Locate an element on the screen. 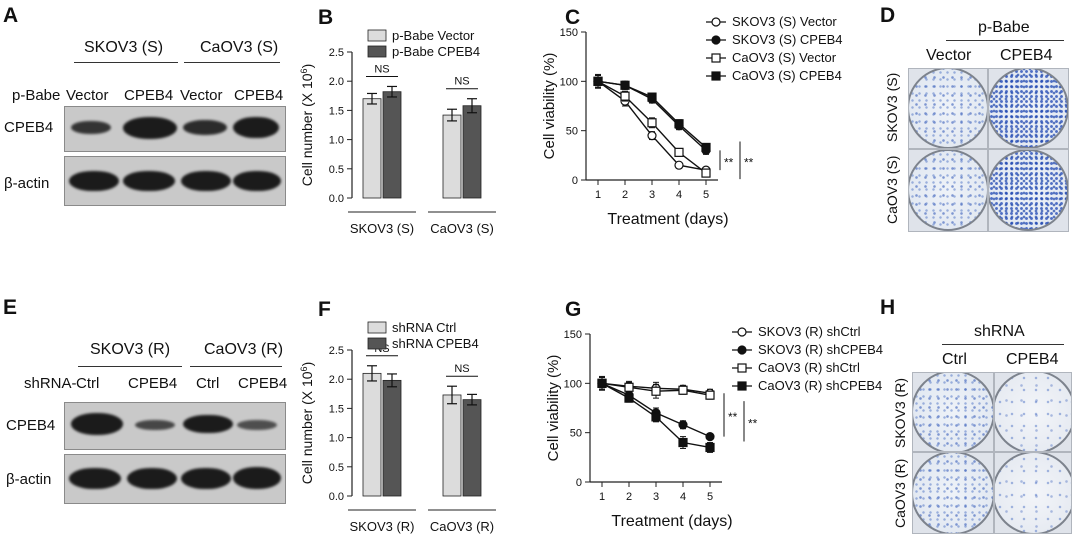 Image resolution: width=1079 pixels, height=536 pixels. y-tick-label: 2.5 is located at coordinates (336, 351).